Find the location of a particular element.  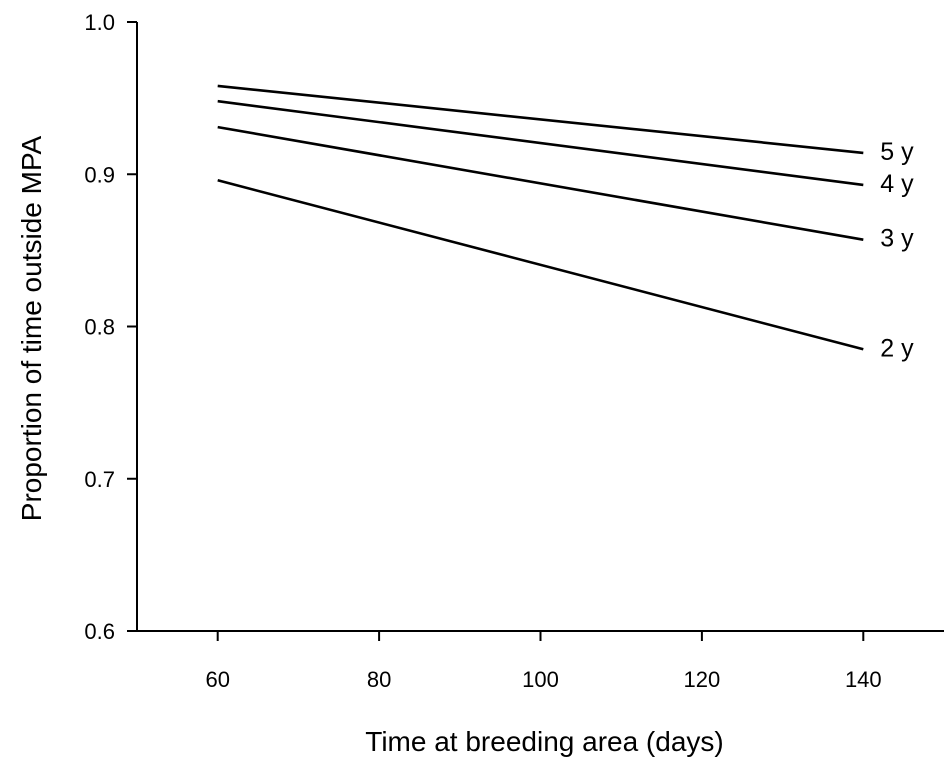

x-axis-ticks: 60 80 100 120 140 is located at coordinates (543, 661).